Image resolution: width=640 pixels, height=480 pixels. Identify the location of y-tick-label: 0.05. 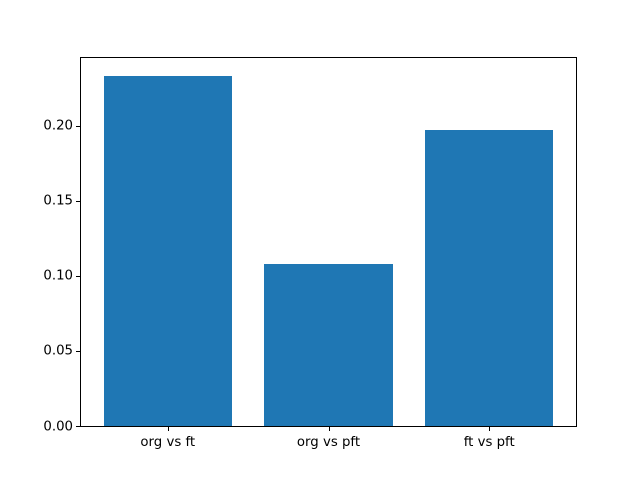
(58, 351).